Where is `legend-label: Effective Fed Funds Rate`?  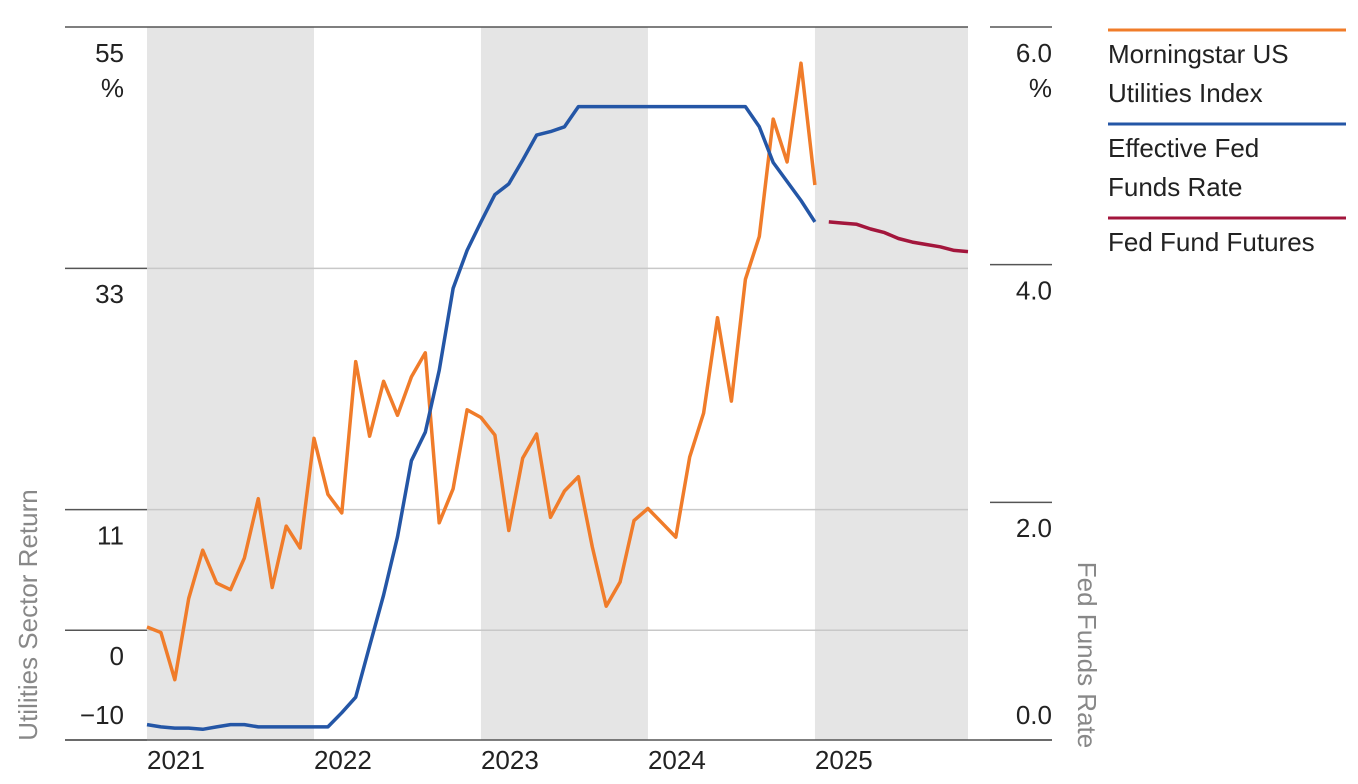
legend-label: Effective Fed Funds Rate is located at coordinates (1183, 167).